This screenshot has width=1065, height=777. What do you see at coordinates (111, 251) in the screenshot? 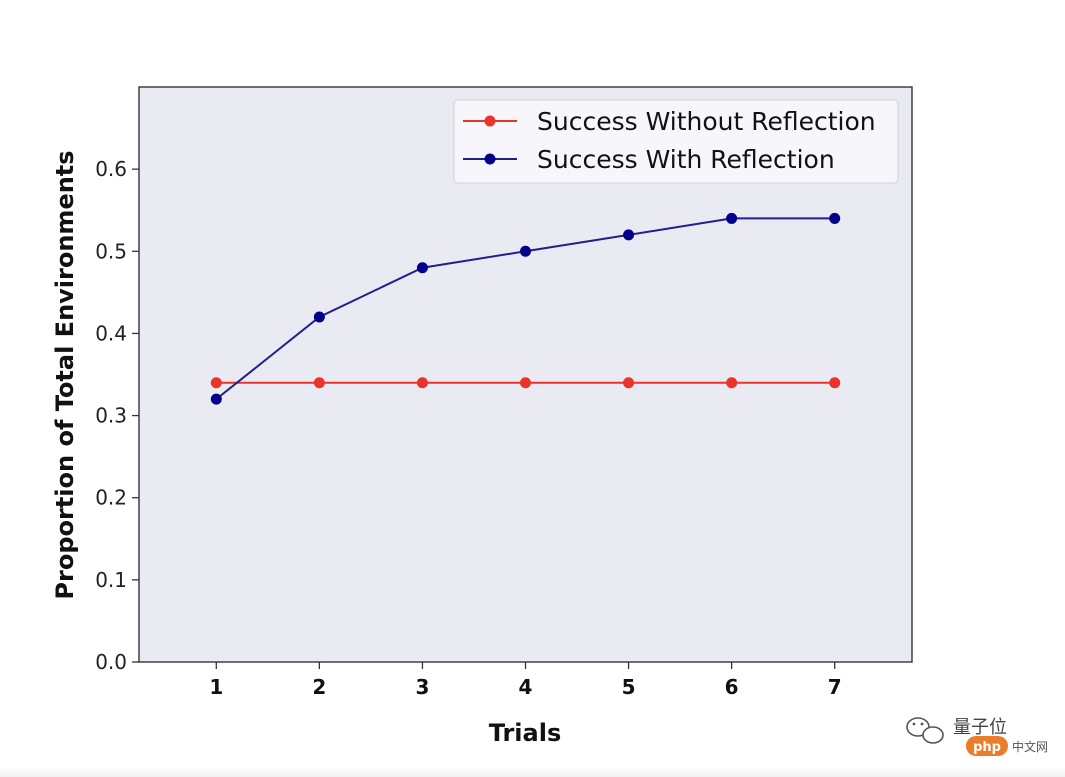
I see `y-tick-label: 0.5` at bounding box center [111, 251].